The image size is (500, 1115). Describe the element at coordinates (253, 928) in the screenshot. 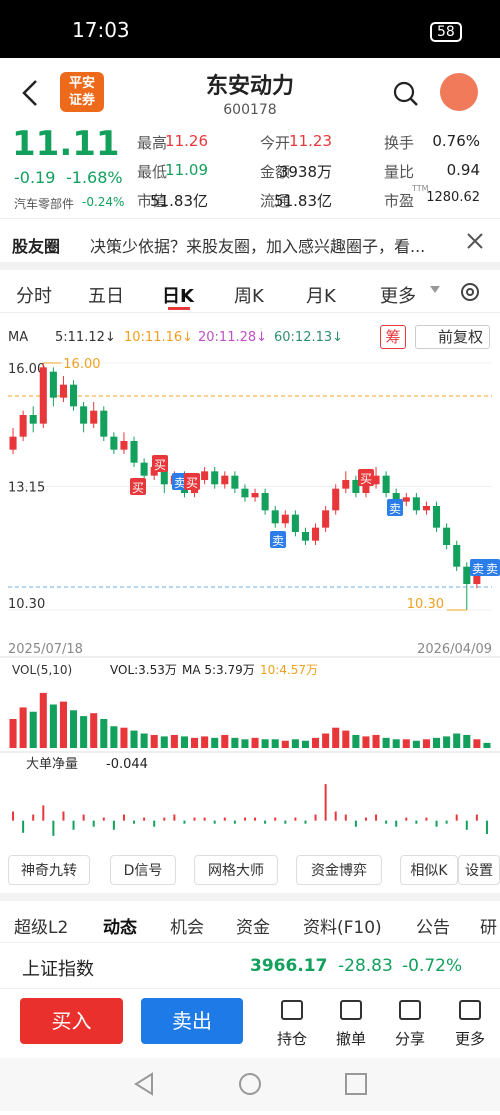

I see `section-tab: 资金` at that location.